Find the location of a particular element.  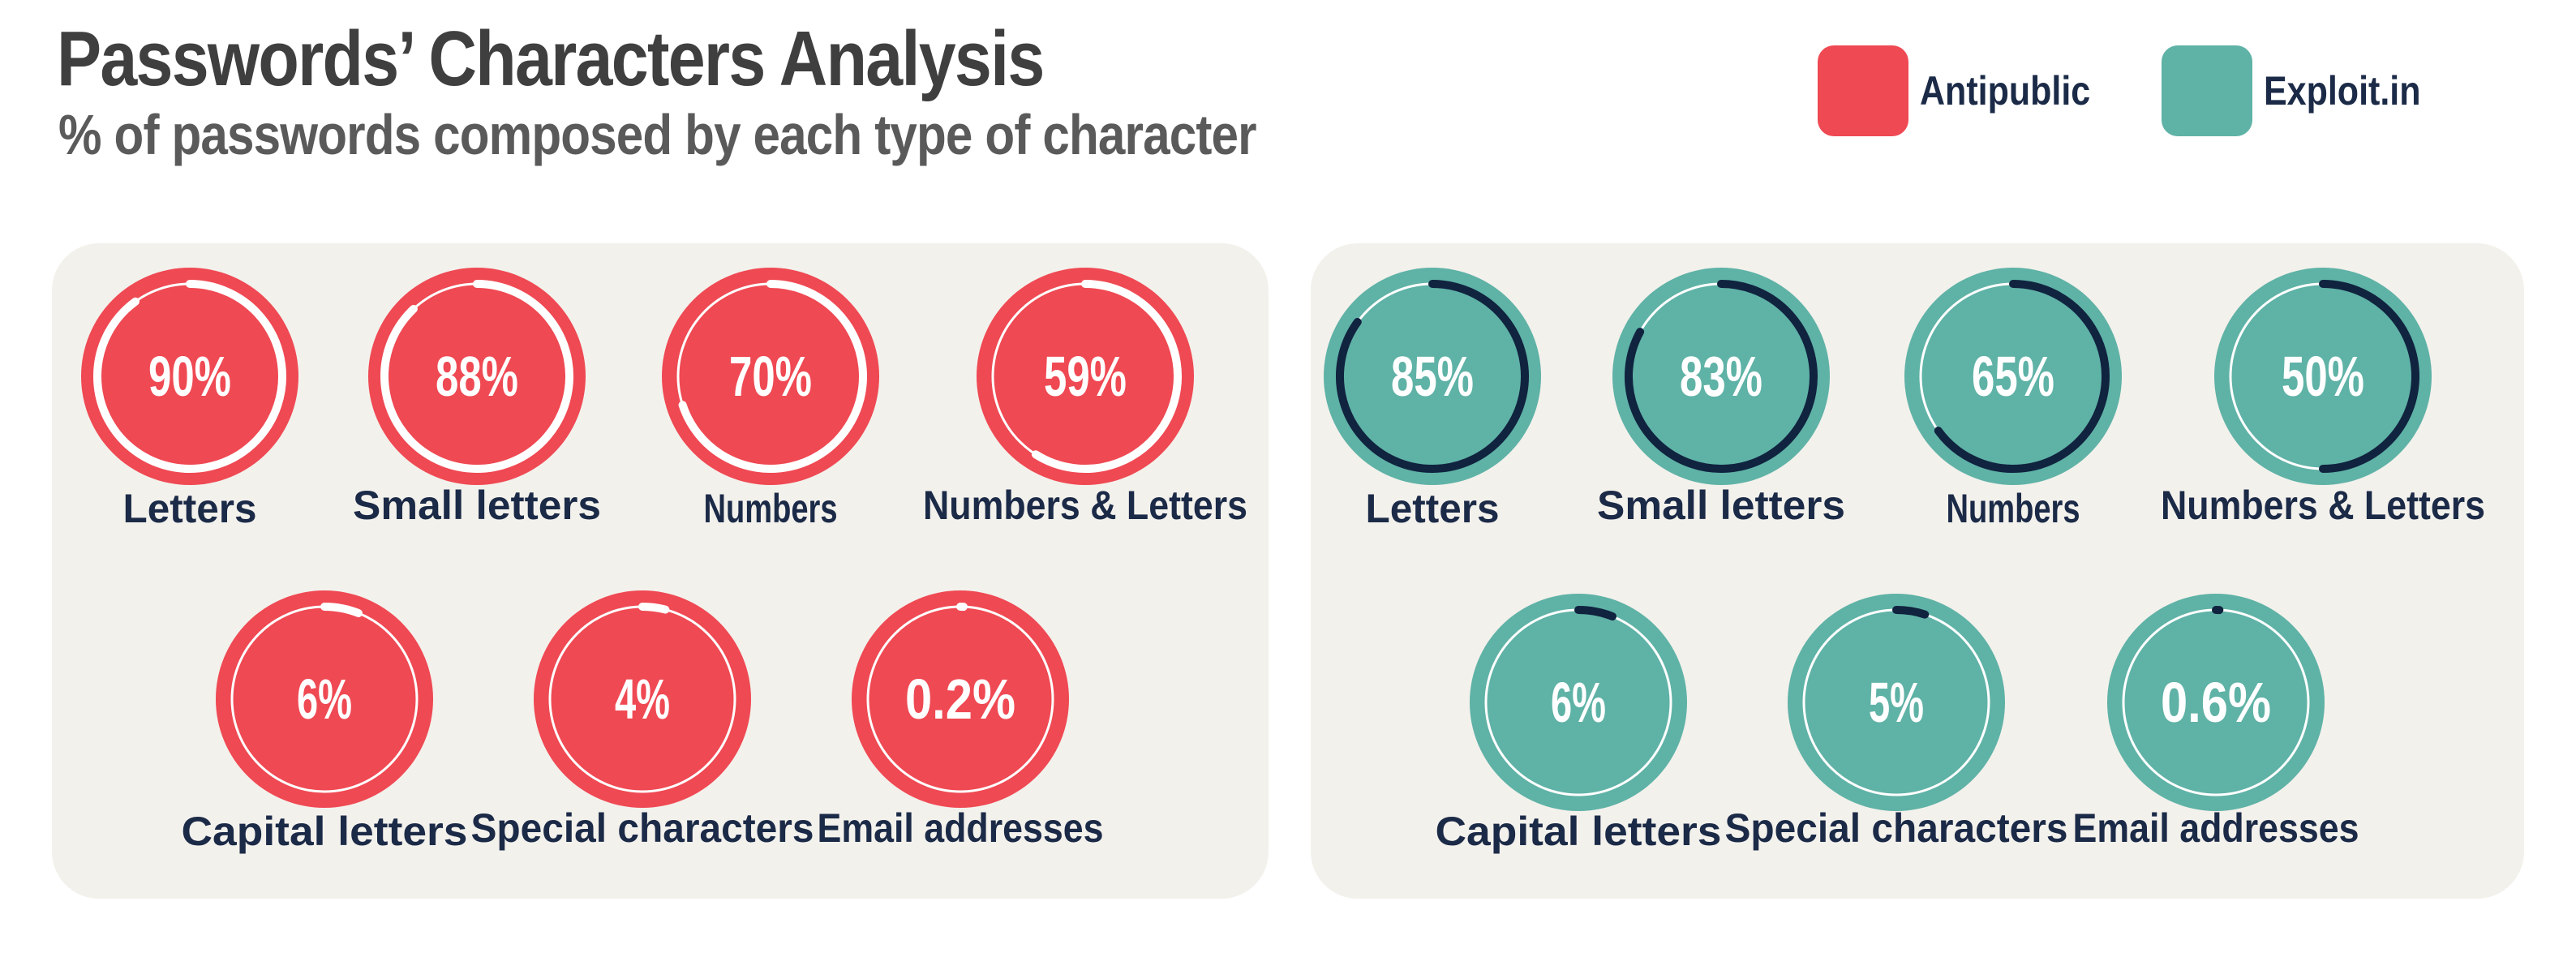

antipublic-special-characters-disc is located at coordinates (642, 699).